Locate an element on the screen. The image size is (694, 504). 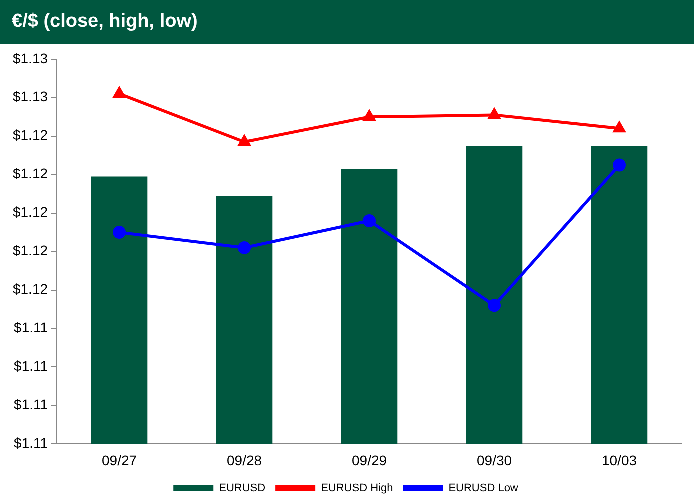
x-tick-label: 09/30 is located at coordinates (494, 460).